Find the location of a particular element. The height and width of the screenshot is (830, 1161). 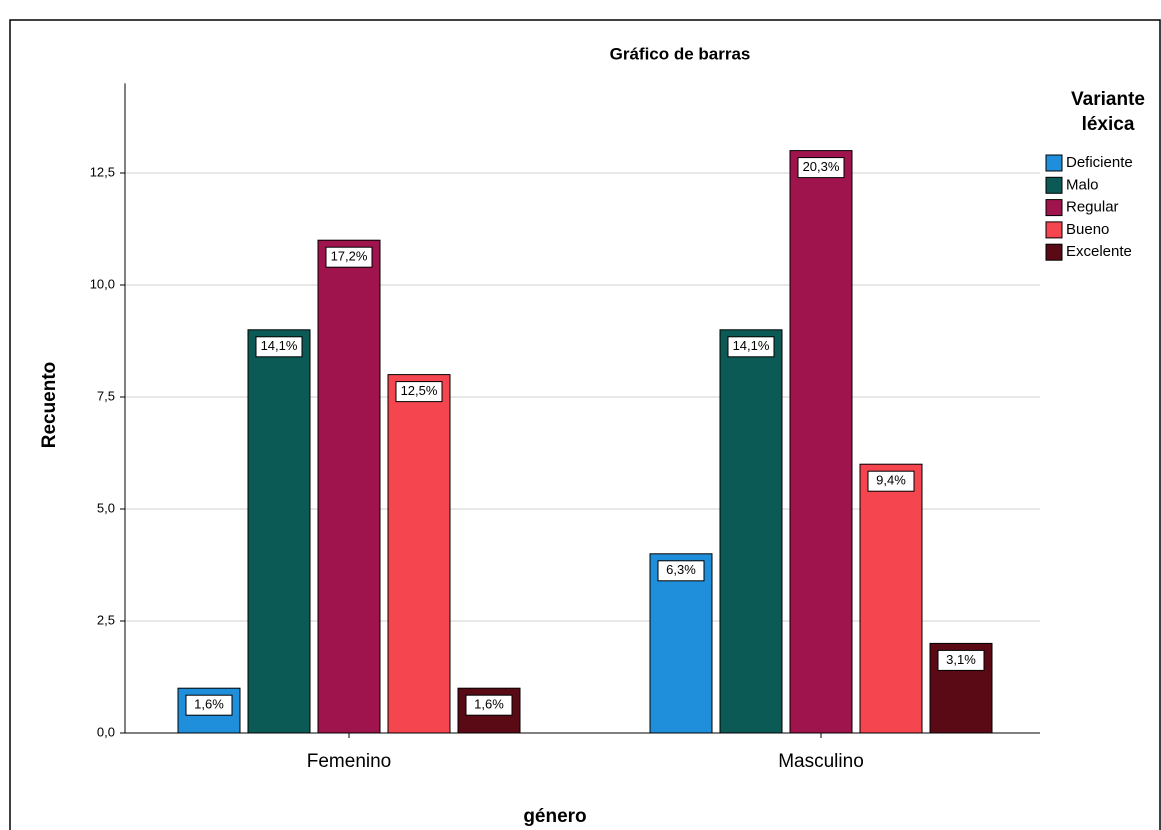

value-label: 20,3% is located at coordinates (821, 166).